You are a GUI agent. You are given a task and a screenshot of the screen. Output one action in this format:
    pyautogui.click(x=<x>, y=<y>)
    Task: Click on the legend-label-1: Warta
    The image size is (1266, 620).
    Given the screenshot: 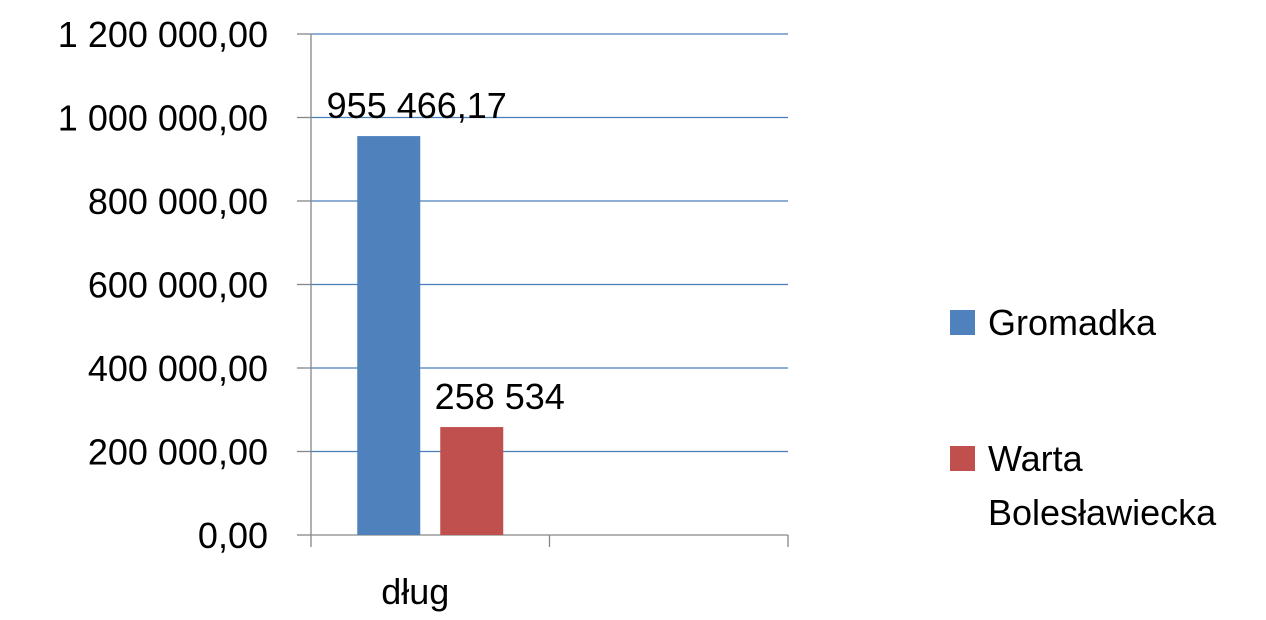 What is the action you would take?
    pyautogui.click(x=1036, y=458)
    